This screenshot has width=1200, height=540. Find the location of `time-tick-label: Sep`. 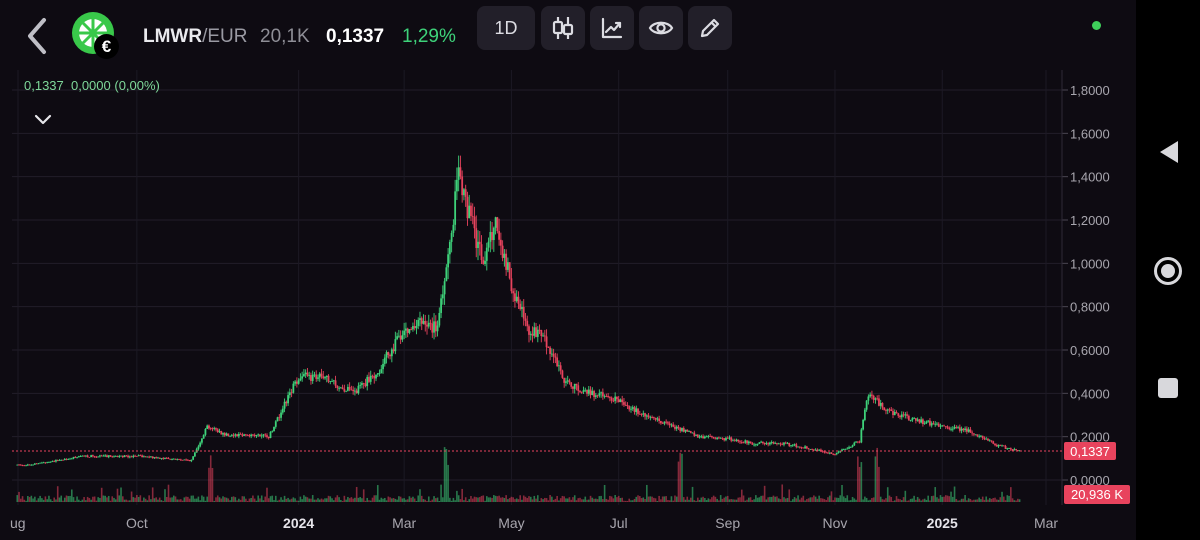

time-tick-label: Sep is located at coordinates (727, 523).